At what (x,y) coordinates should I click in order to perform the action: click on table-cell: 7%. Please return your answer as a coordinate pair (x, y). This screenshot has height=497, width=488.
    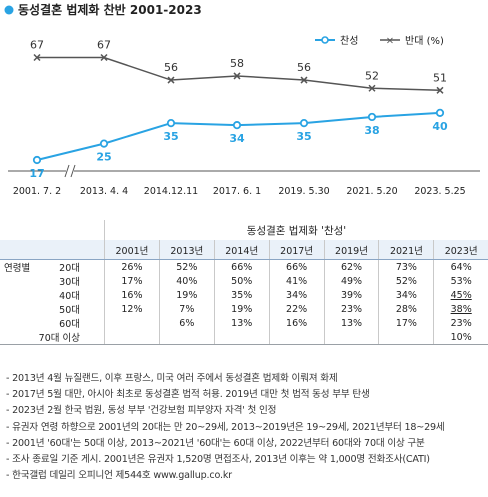
    Looking at the image, I should click on (186, 309).